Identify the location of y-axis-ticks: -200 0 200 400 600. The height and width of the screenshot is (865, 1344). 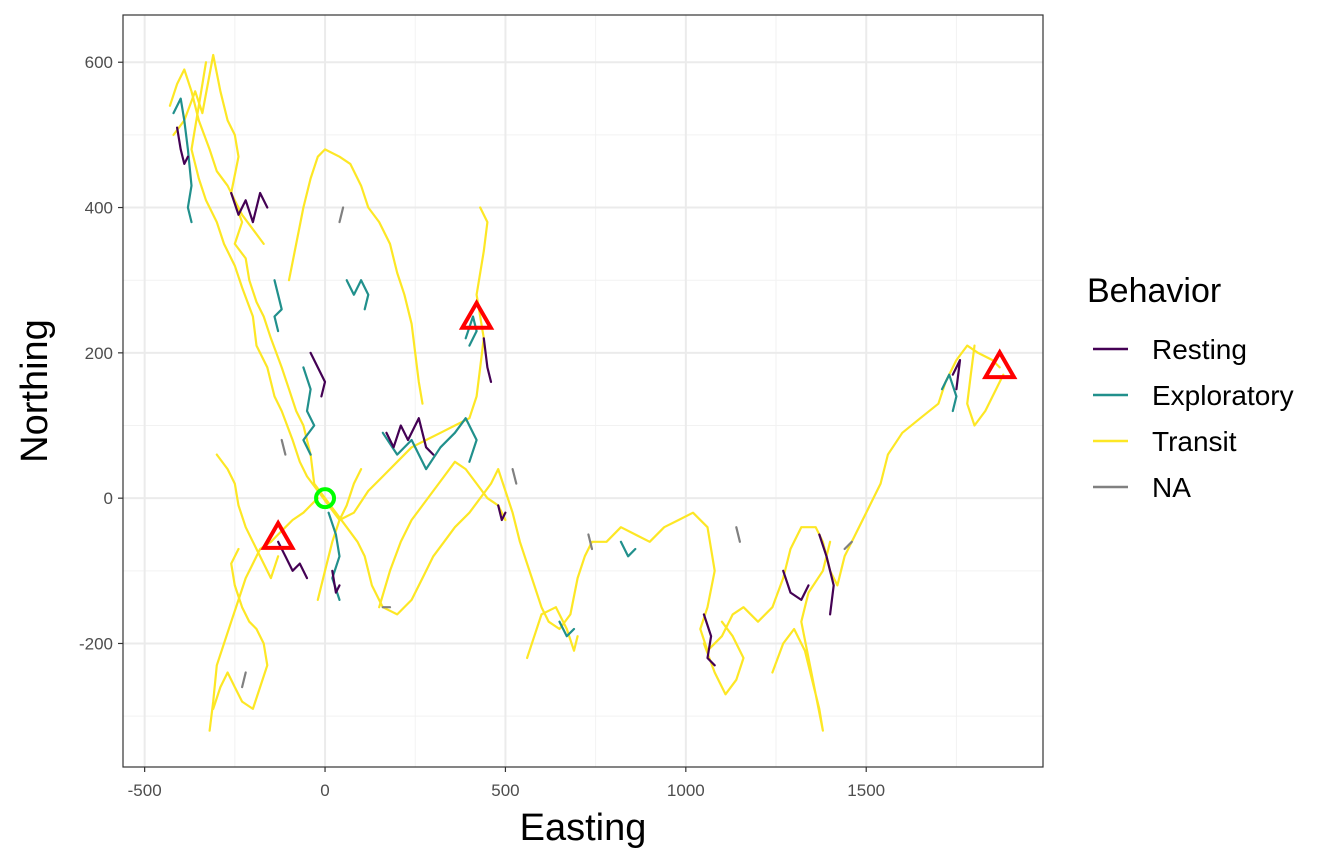
(101, 353).